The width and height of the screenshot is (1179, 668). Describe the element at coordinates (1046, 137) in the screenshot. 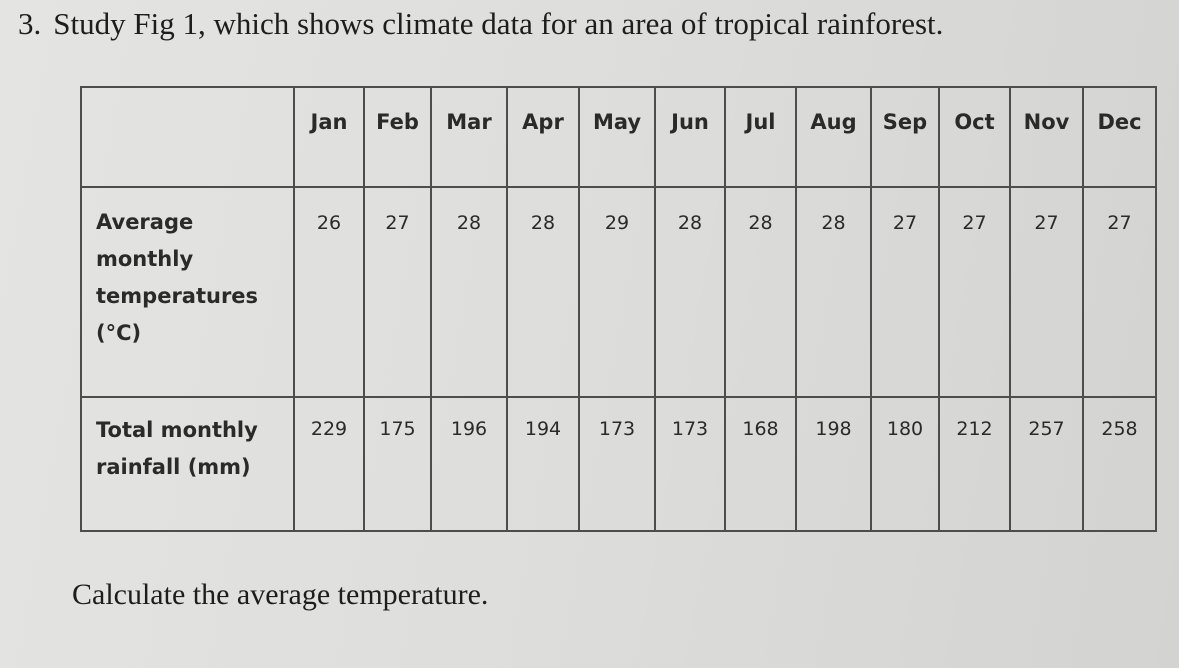

I see `month-header: Nov` at that location.